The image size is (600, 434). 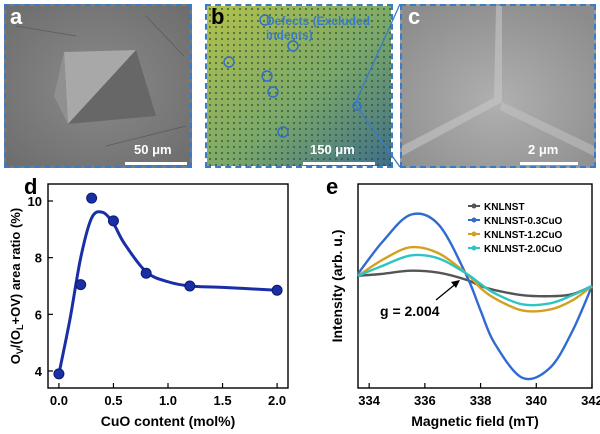 I want to click on indent-pyramid-graphic, so click(x=98, y=86).